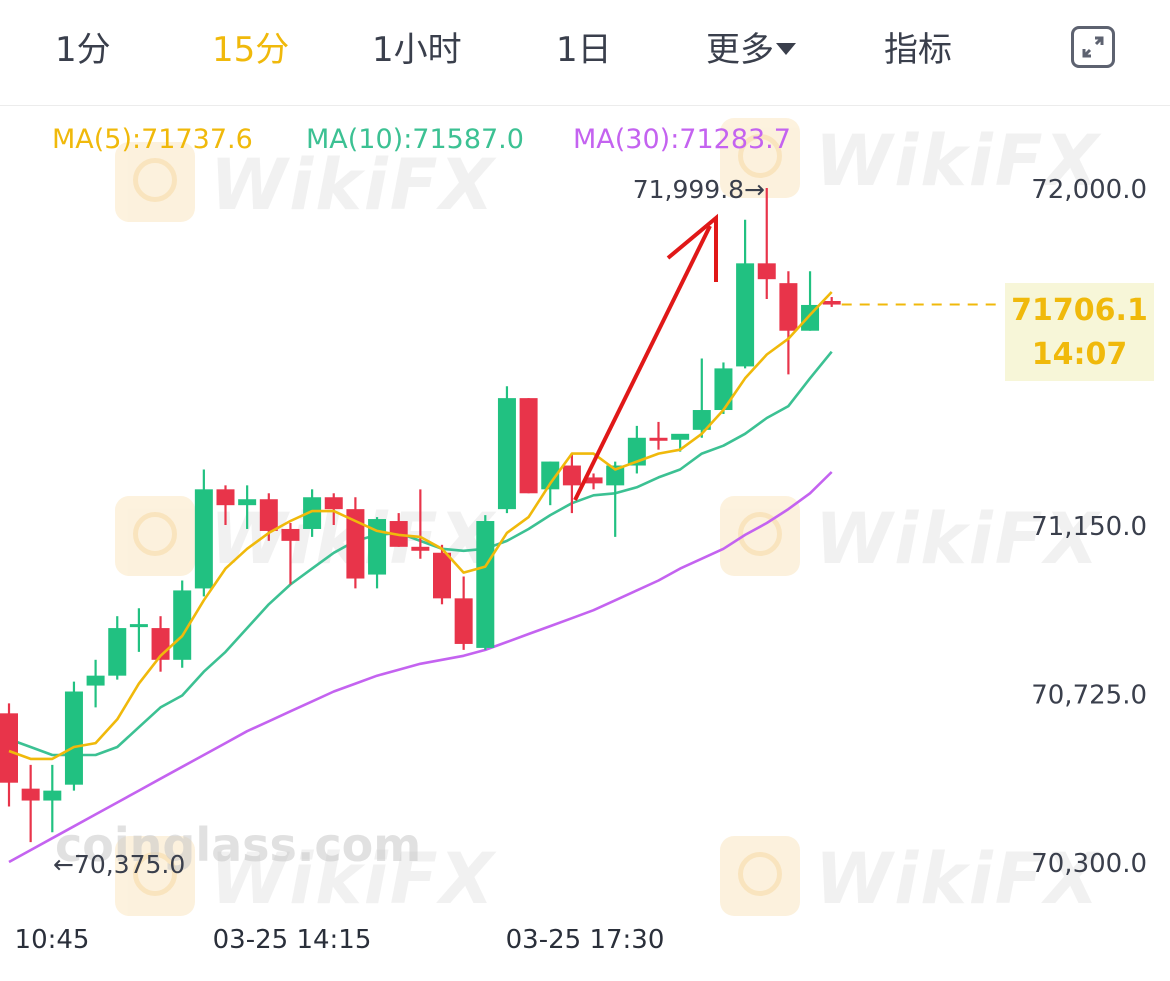 This screenshot has height=981, width=1170. What do you see at coordinates (642, 363) in the screenshot?
I see `trend-arrow-icon` at bounding box center [642, 363].